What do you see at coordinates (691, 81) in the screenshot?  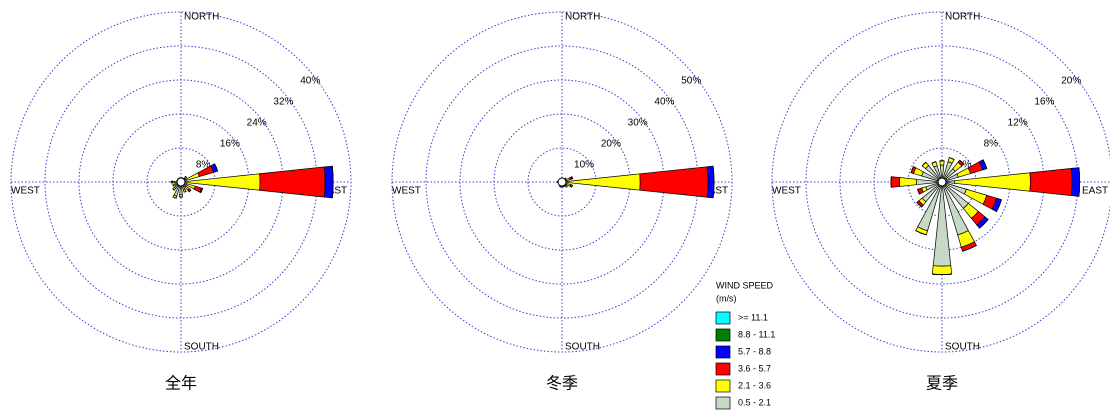 I see `ring-label: 50%` at bounding box center [691, 81].